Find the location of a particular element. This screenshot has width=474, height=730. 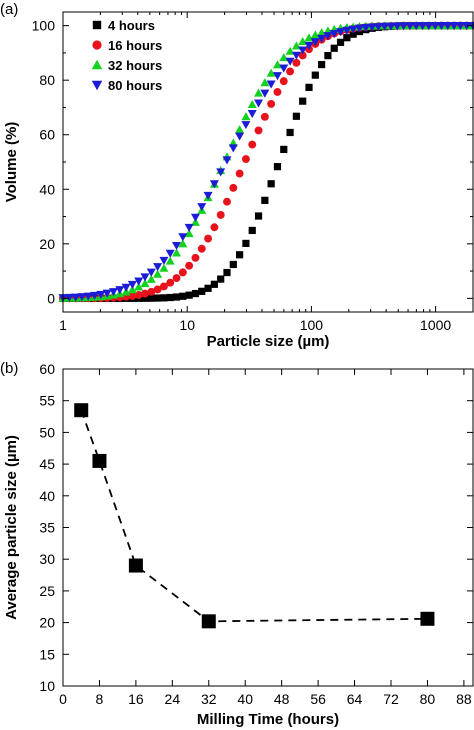

panel-b-y-axis-title: Average particle size (µm) is located at coordinates (11, 527).